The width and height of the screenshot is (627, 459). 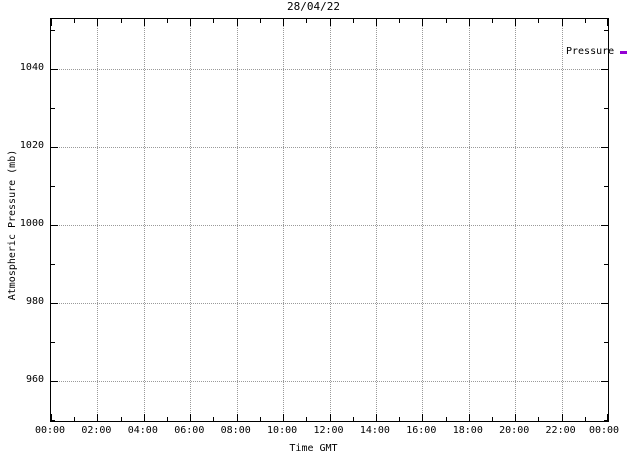 What do you see at coordinates (328, 430) in the screenshot?
I see `x-axis-label: 12:00` at bounding box center [328, 430].